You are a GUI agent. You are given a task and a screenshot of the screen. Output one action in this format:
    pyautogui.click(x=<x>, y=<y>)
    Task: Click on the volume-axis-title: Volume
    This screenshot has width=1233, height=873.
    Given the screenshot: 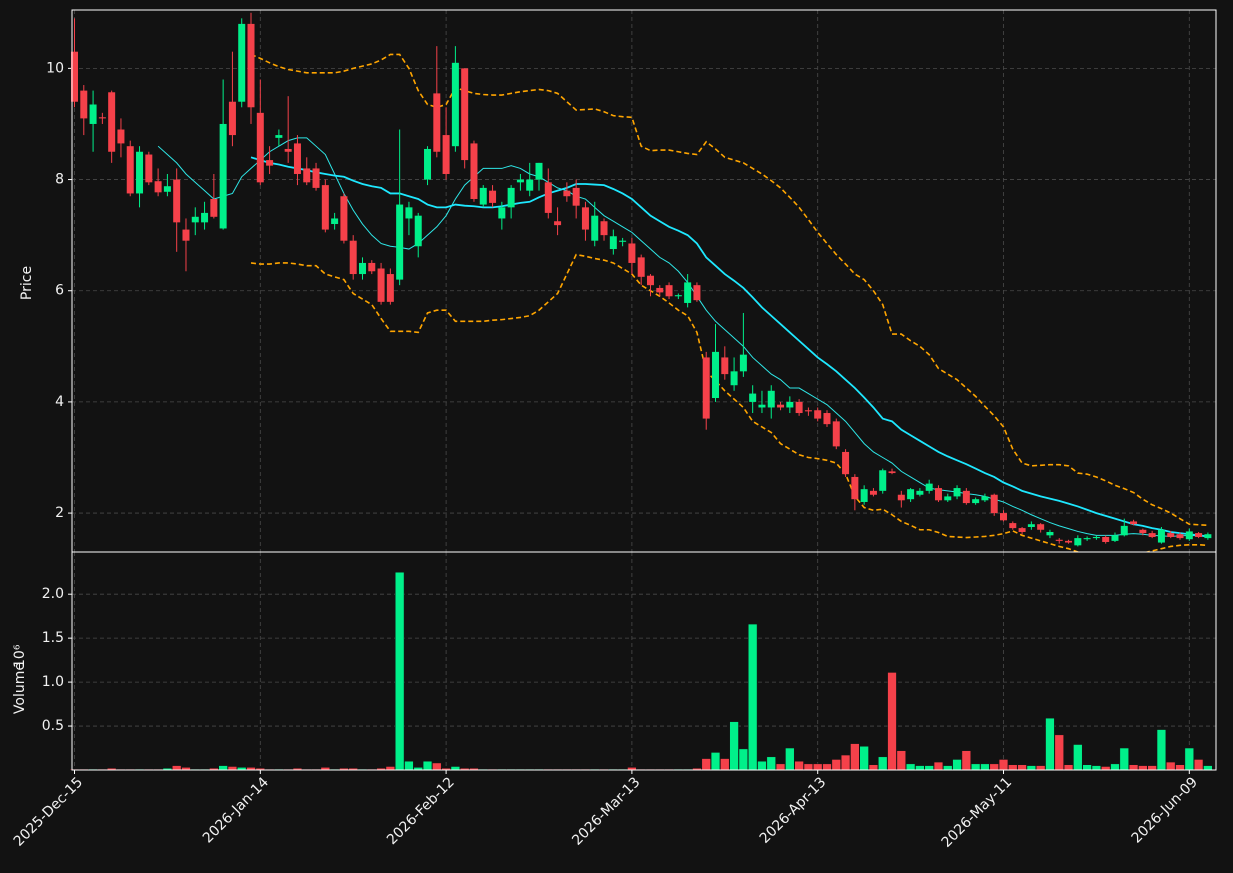 What is the action you would take?
    pyautogui.click(x=20, y=688)
    